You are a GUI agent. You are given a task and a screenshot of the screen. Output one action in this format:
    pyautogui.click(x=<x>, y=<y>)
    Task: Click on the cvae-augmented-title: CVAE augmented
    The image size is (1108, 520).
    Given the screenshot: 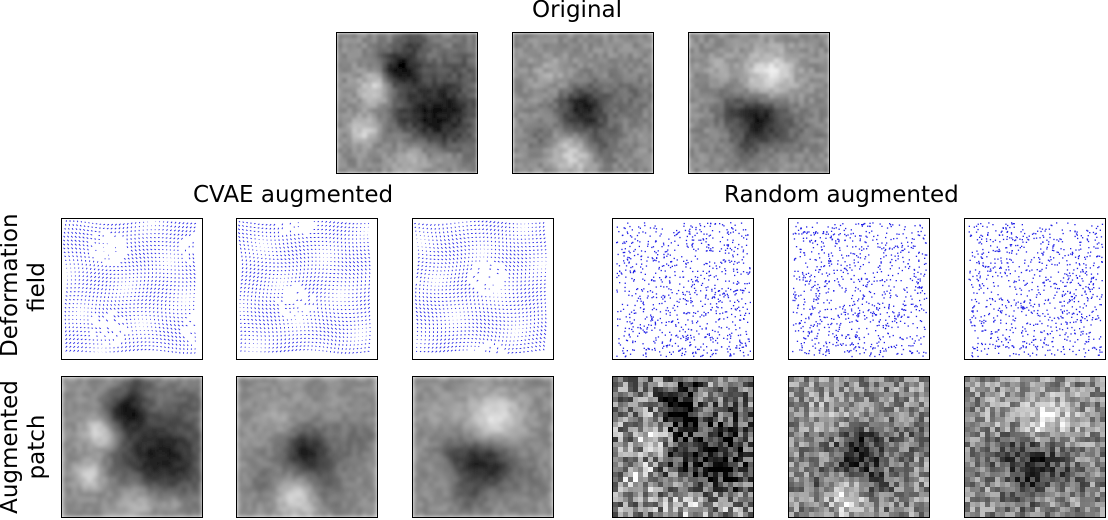 What is the action you would take?
    pyautogui.click(x=293, y=195)
    